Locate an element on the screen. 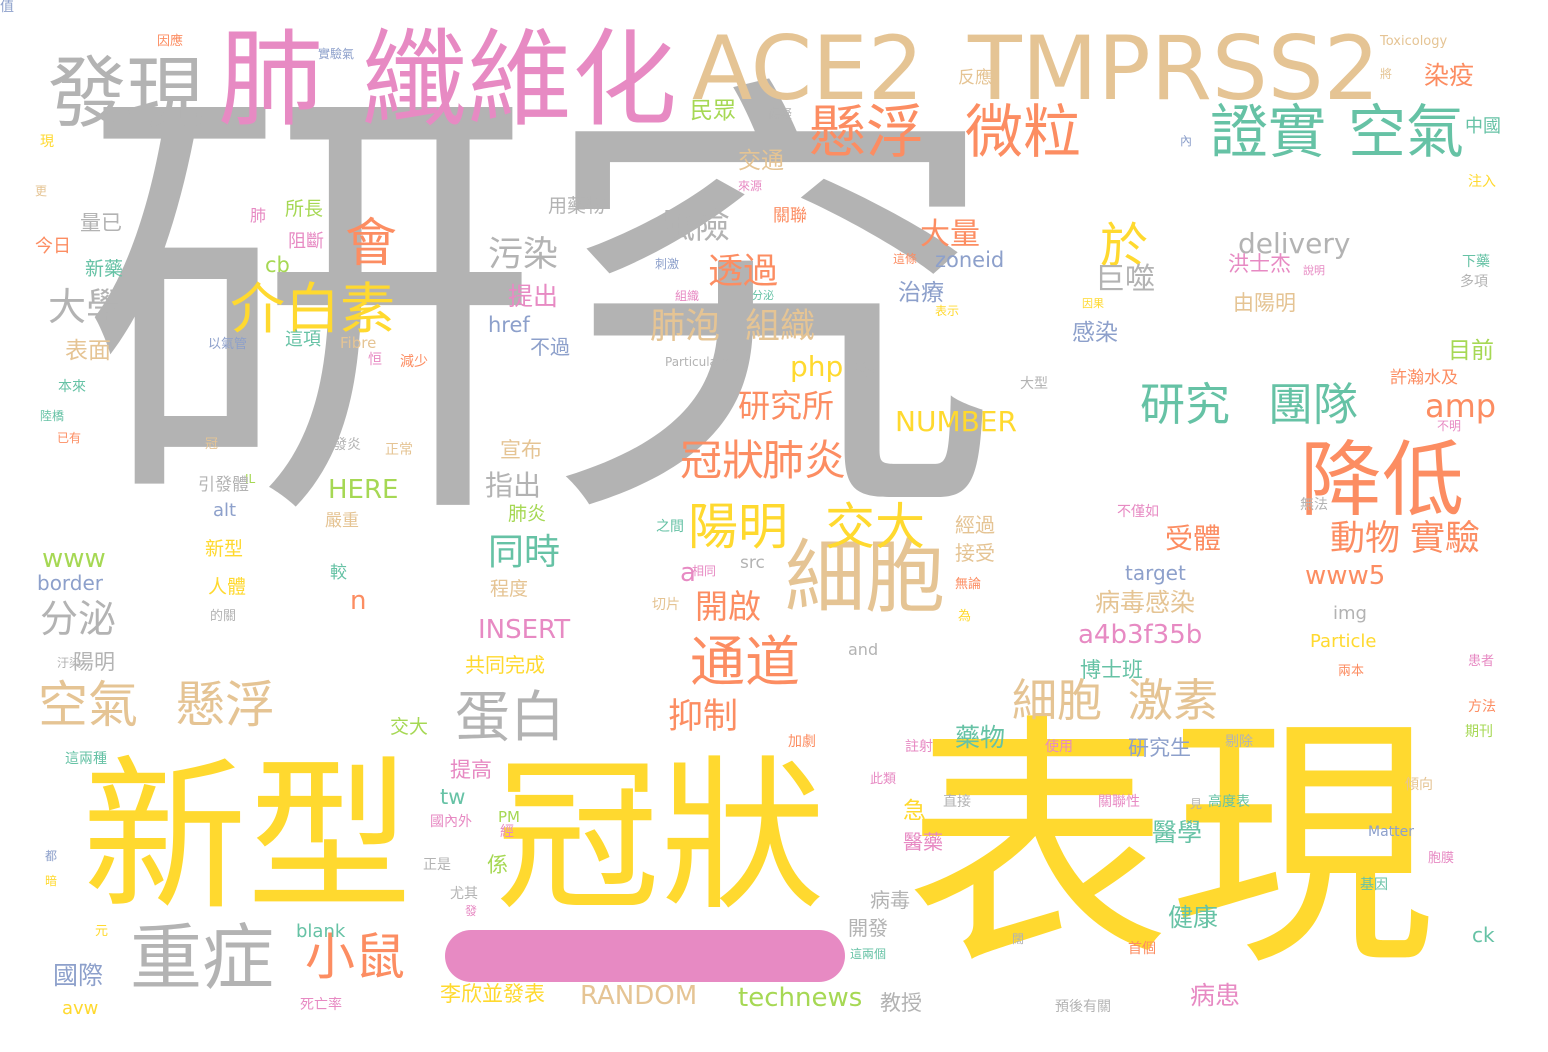  word-68: src is located at coordinates (752, 563).